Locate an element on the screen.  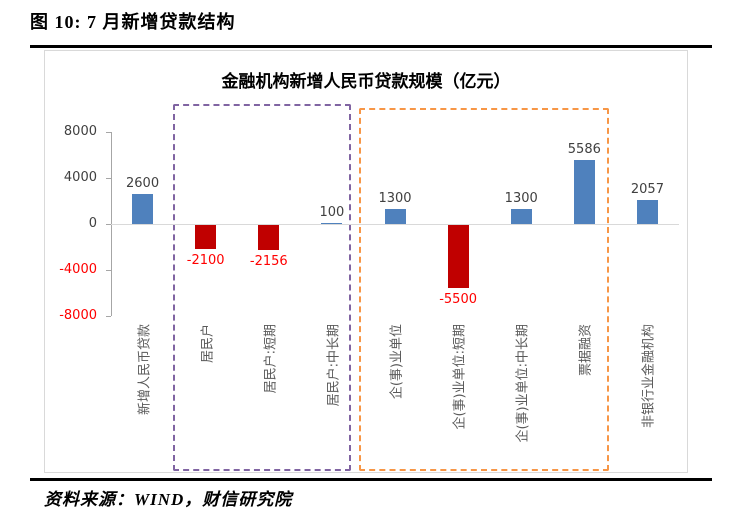
top-rule is located at coordinates (371, 46).